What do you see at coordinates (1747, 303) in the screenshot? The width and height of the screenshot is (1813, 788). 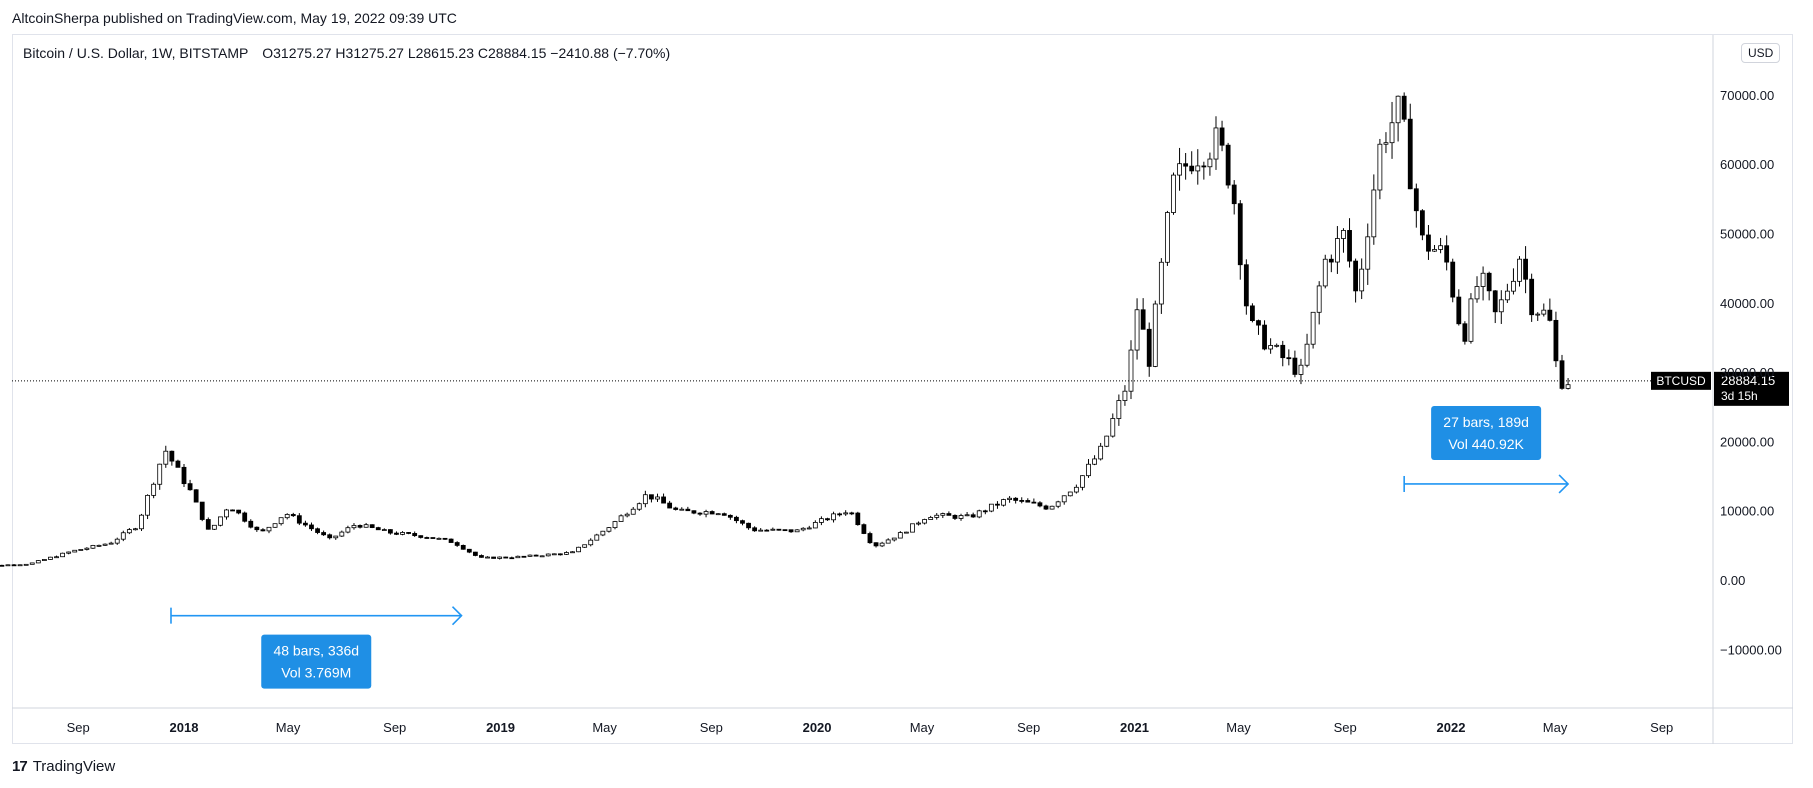 I see `y-tick-label: 40000.00` at bounding box center [1747, 303].